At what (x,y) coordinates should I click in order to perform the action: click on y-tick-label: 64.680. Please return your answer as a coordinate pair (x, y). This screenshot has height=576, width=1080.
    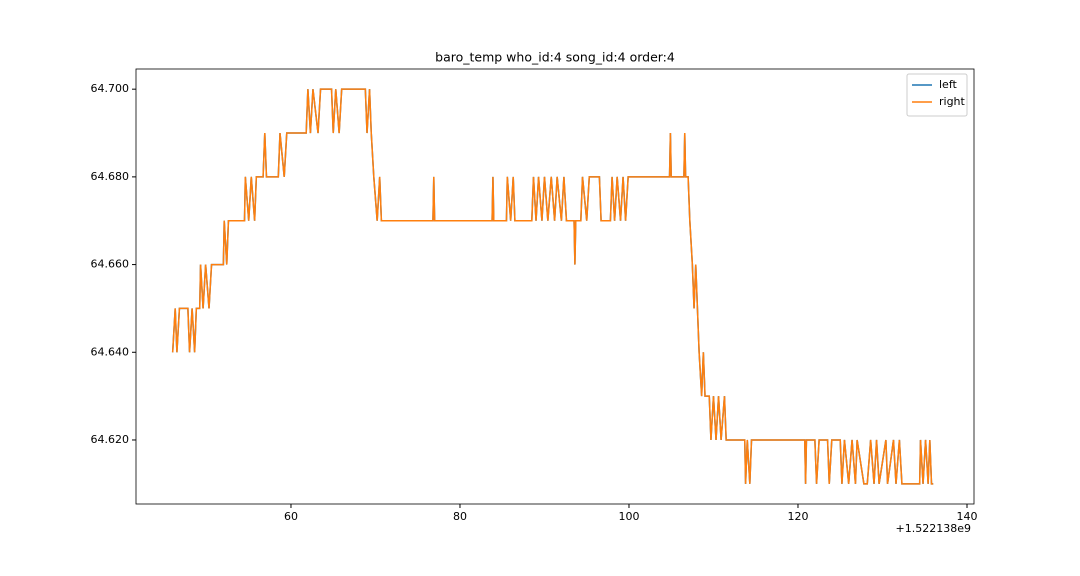
    Looking at the image, I should click on (110, 176).